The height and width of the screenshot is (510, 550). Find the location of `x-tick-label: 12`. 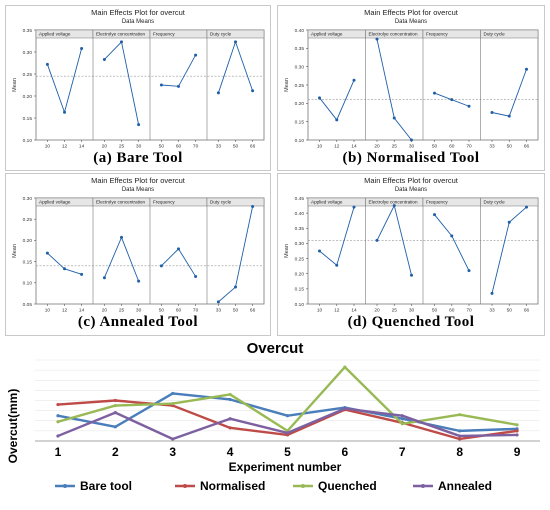

x-tick-label: 12 is located at coordinates (337, 311).